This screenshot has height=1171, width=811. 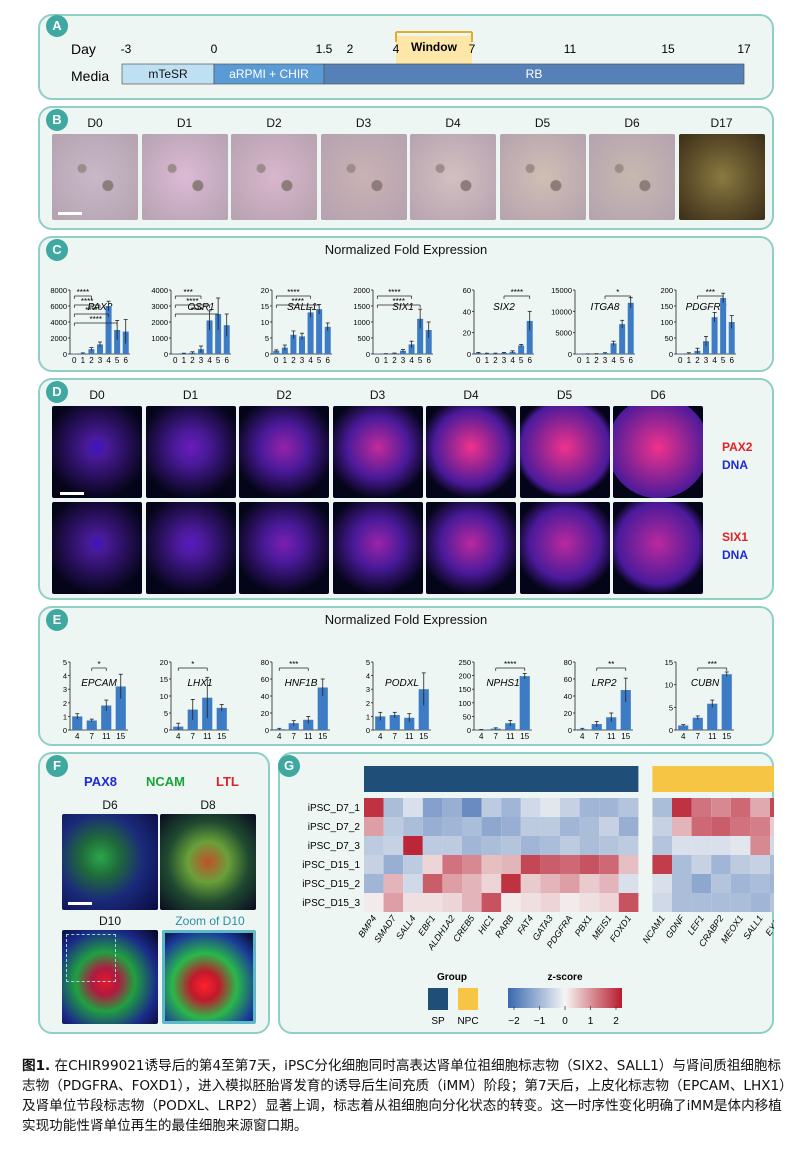 What do you see at coordinates (90, 76) in the screenshot?
I see `media-label: Media` at bounding box center [90, 76].